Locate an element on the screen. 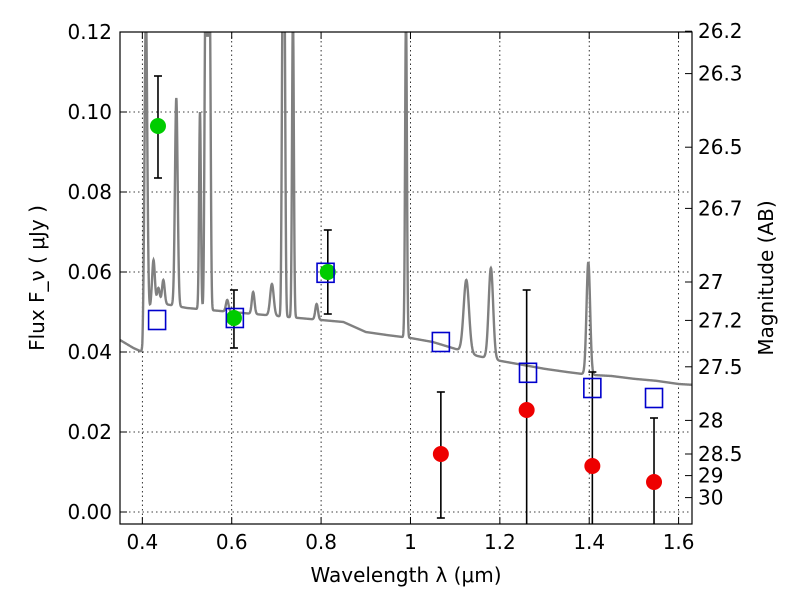 The height and width of the screenshot is (600, 800). x-tick-label: 0.6 is located at coordinates (232, 542).